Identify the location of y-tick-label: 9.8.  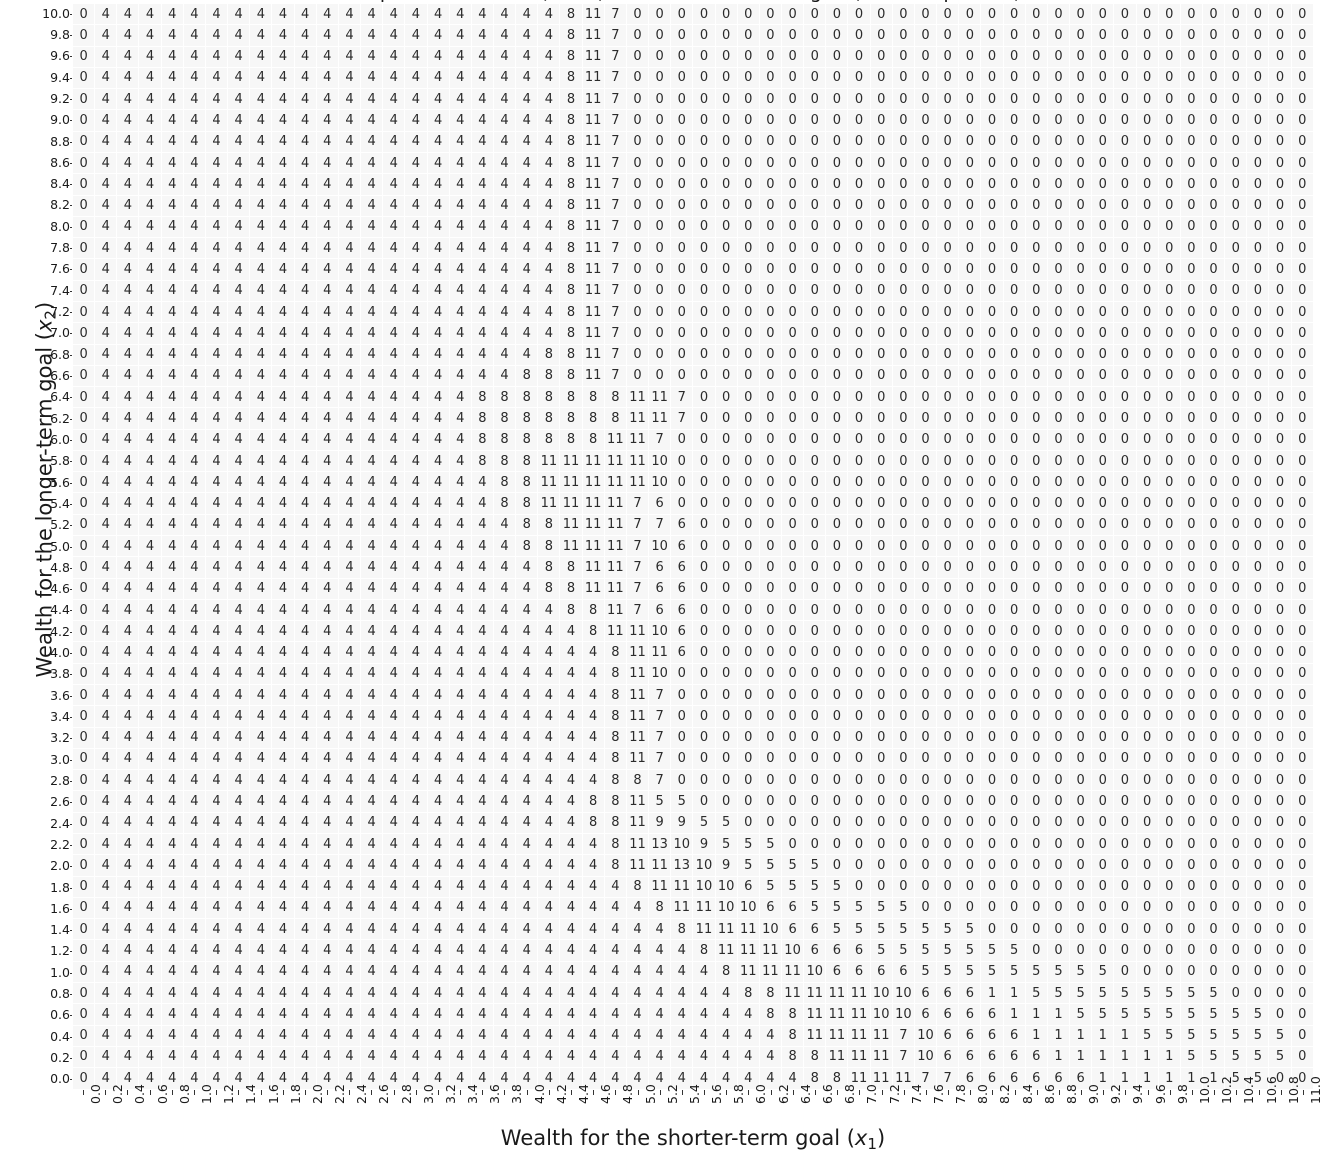
(60, 34).